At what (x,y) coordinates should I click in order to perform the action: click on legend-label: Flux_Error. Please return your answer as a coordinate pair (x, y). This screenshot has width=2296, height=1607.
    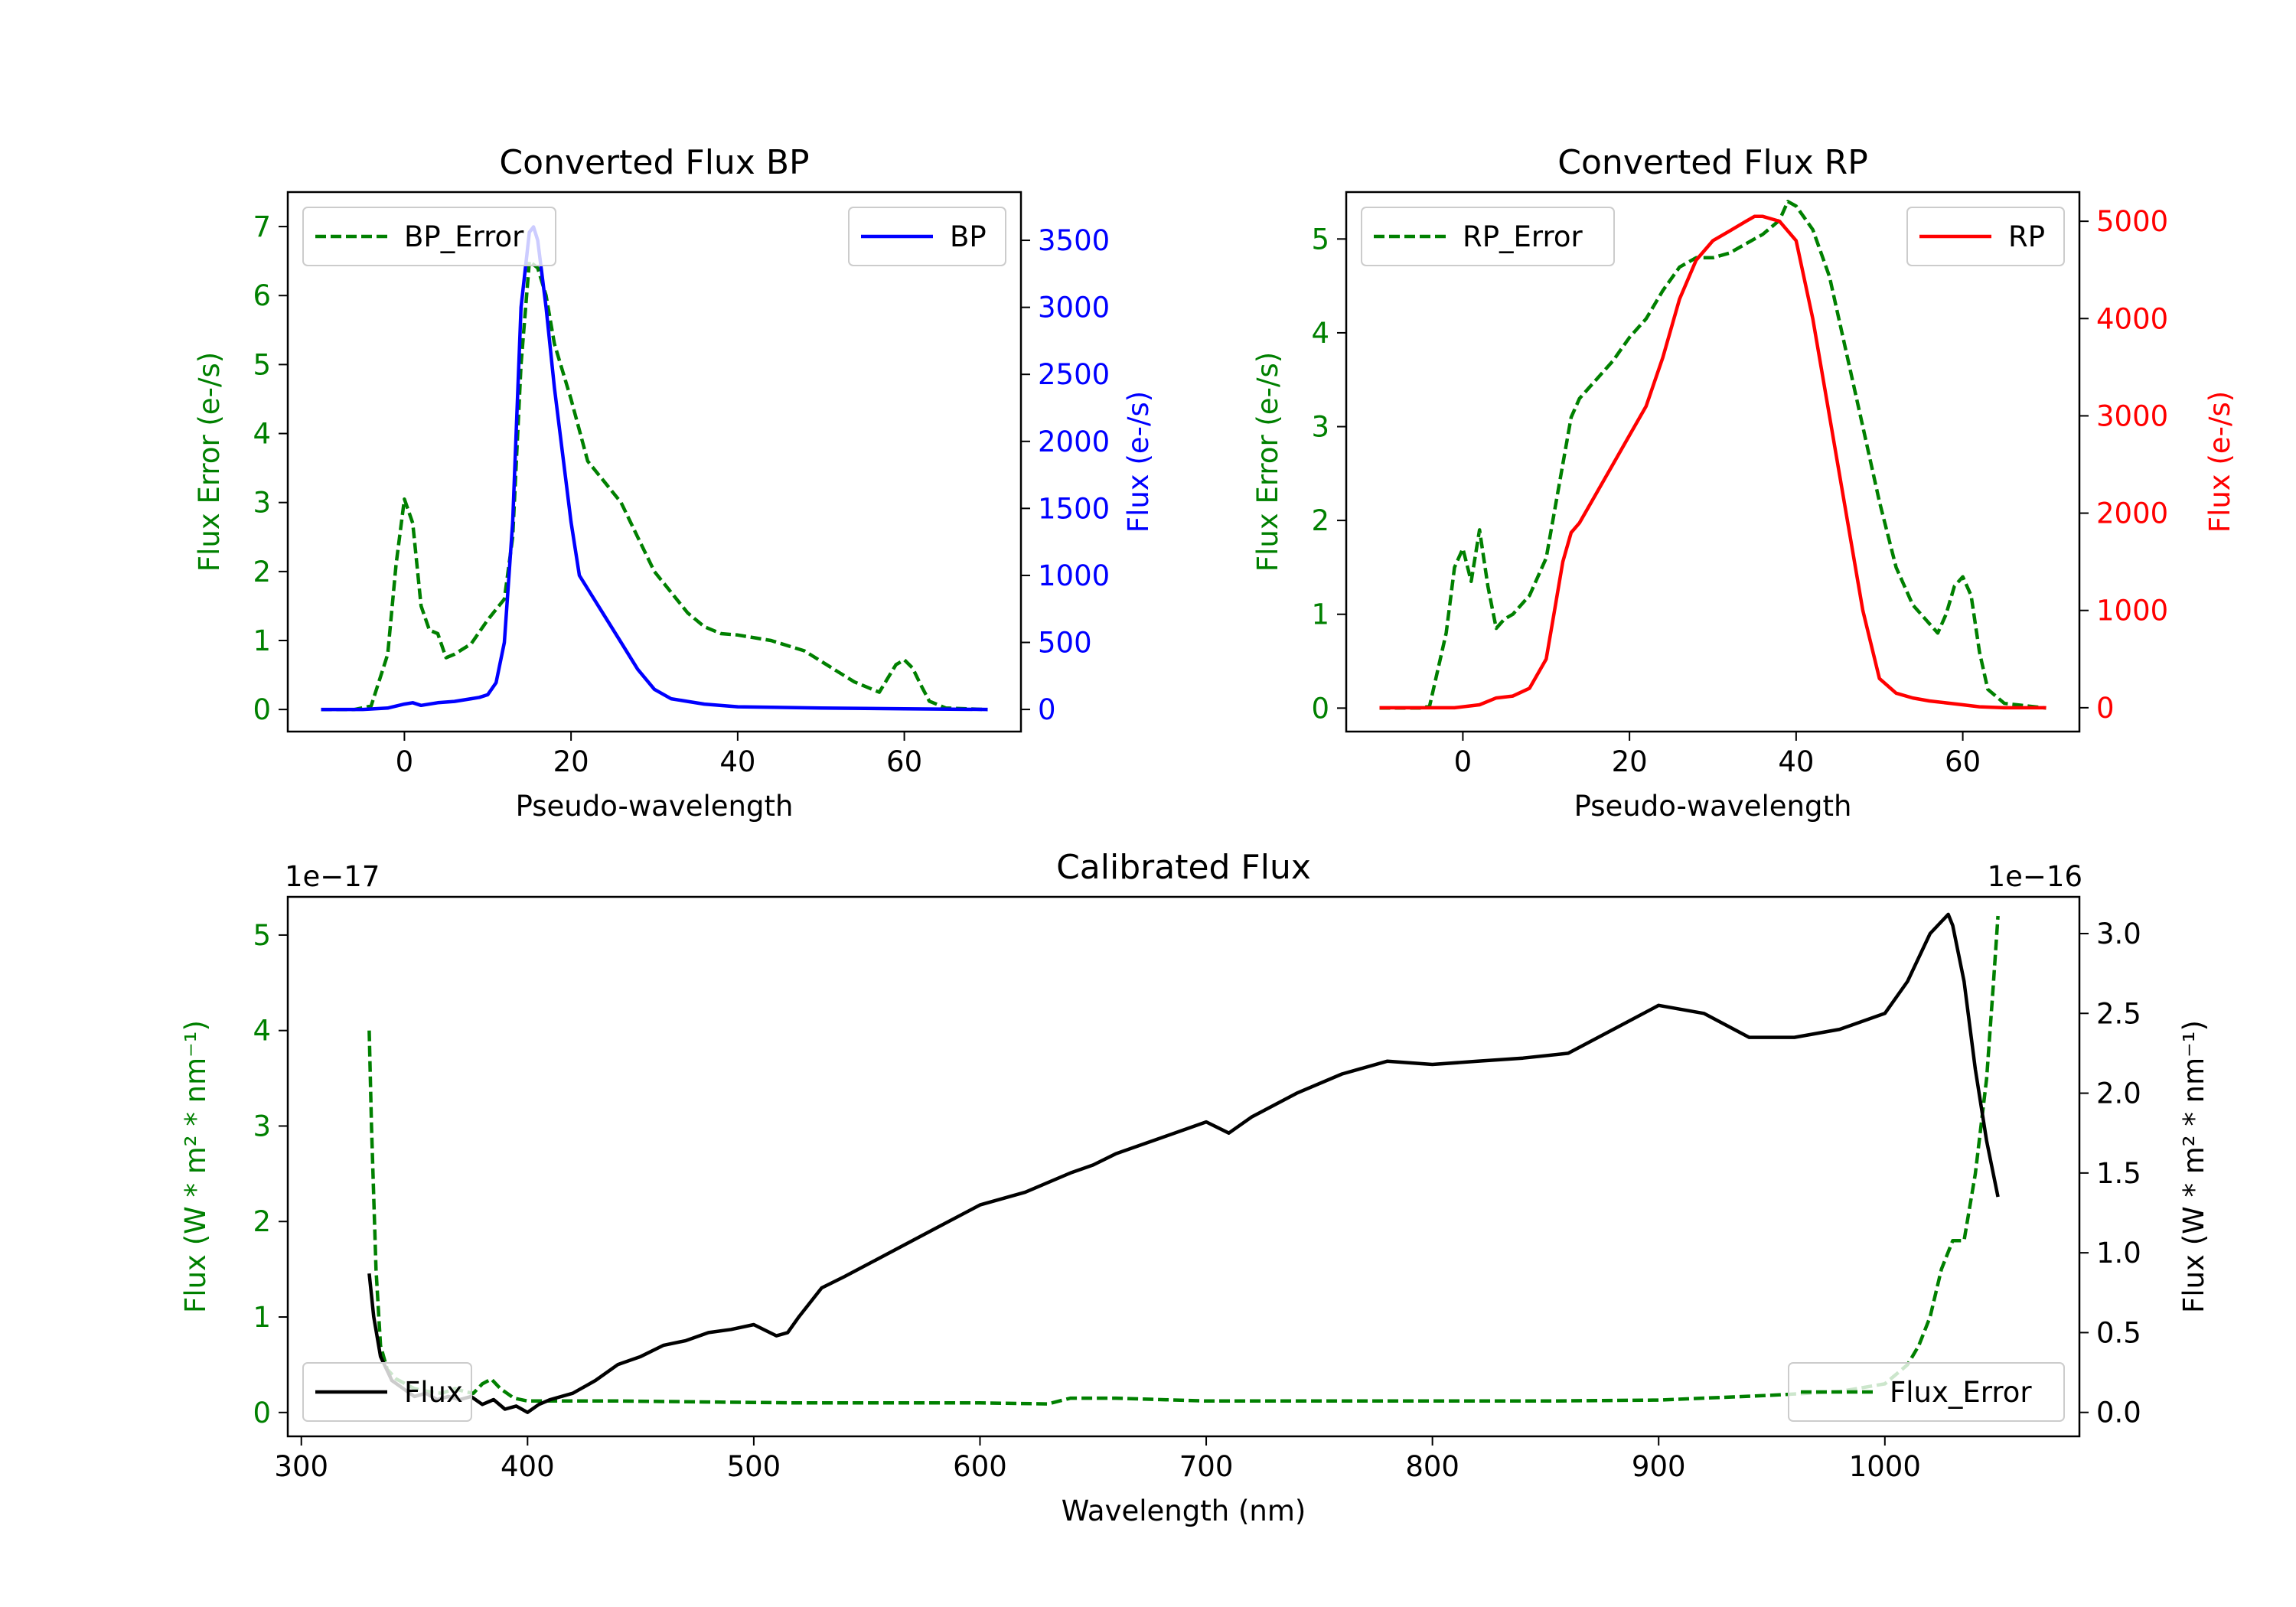
    Looking at the image, I should click on (1961, 1392).